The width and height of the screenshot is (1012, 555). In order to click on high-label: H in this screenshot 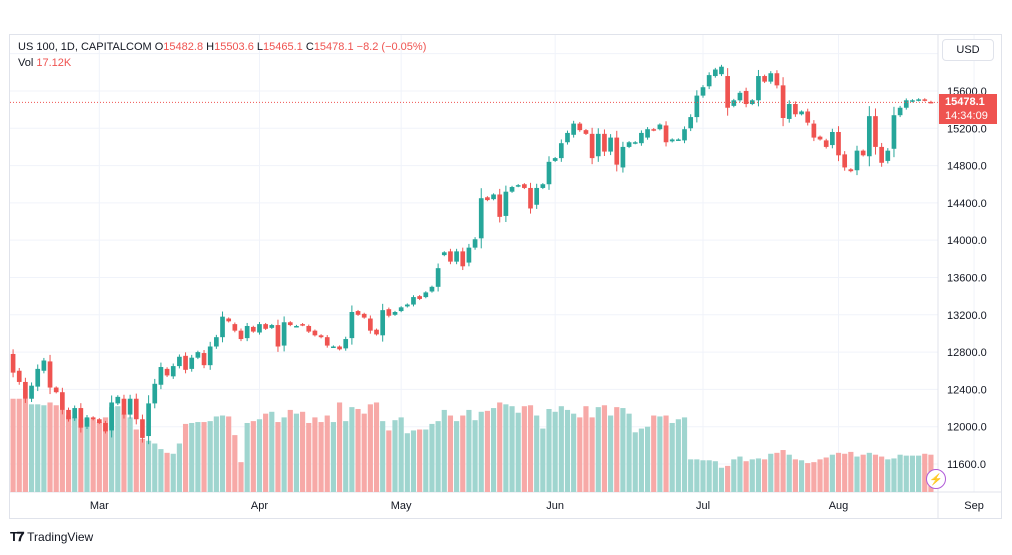, I will do `click(210, 47)`.